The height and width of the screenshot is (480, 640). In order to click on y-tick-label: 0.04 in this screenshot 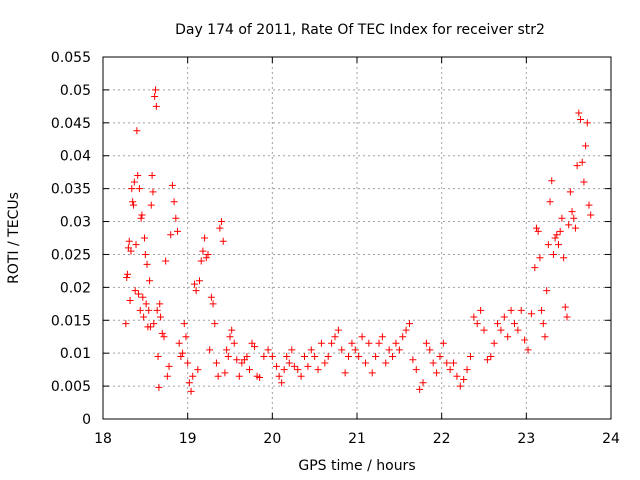, I will do `click(75, 157)`.